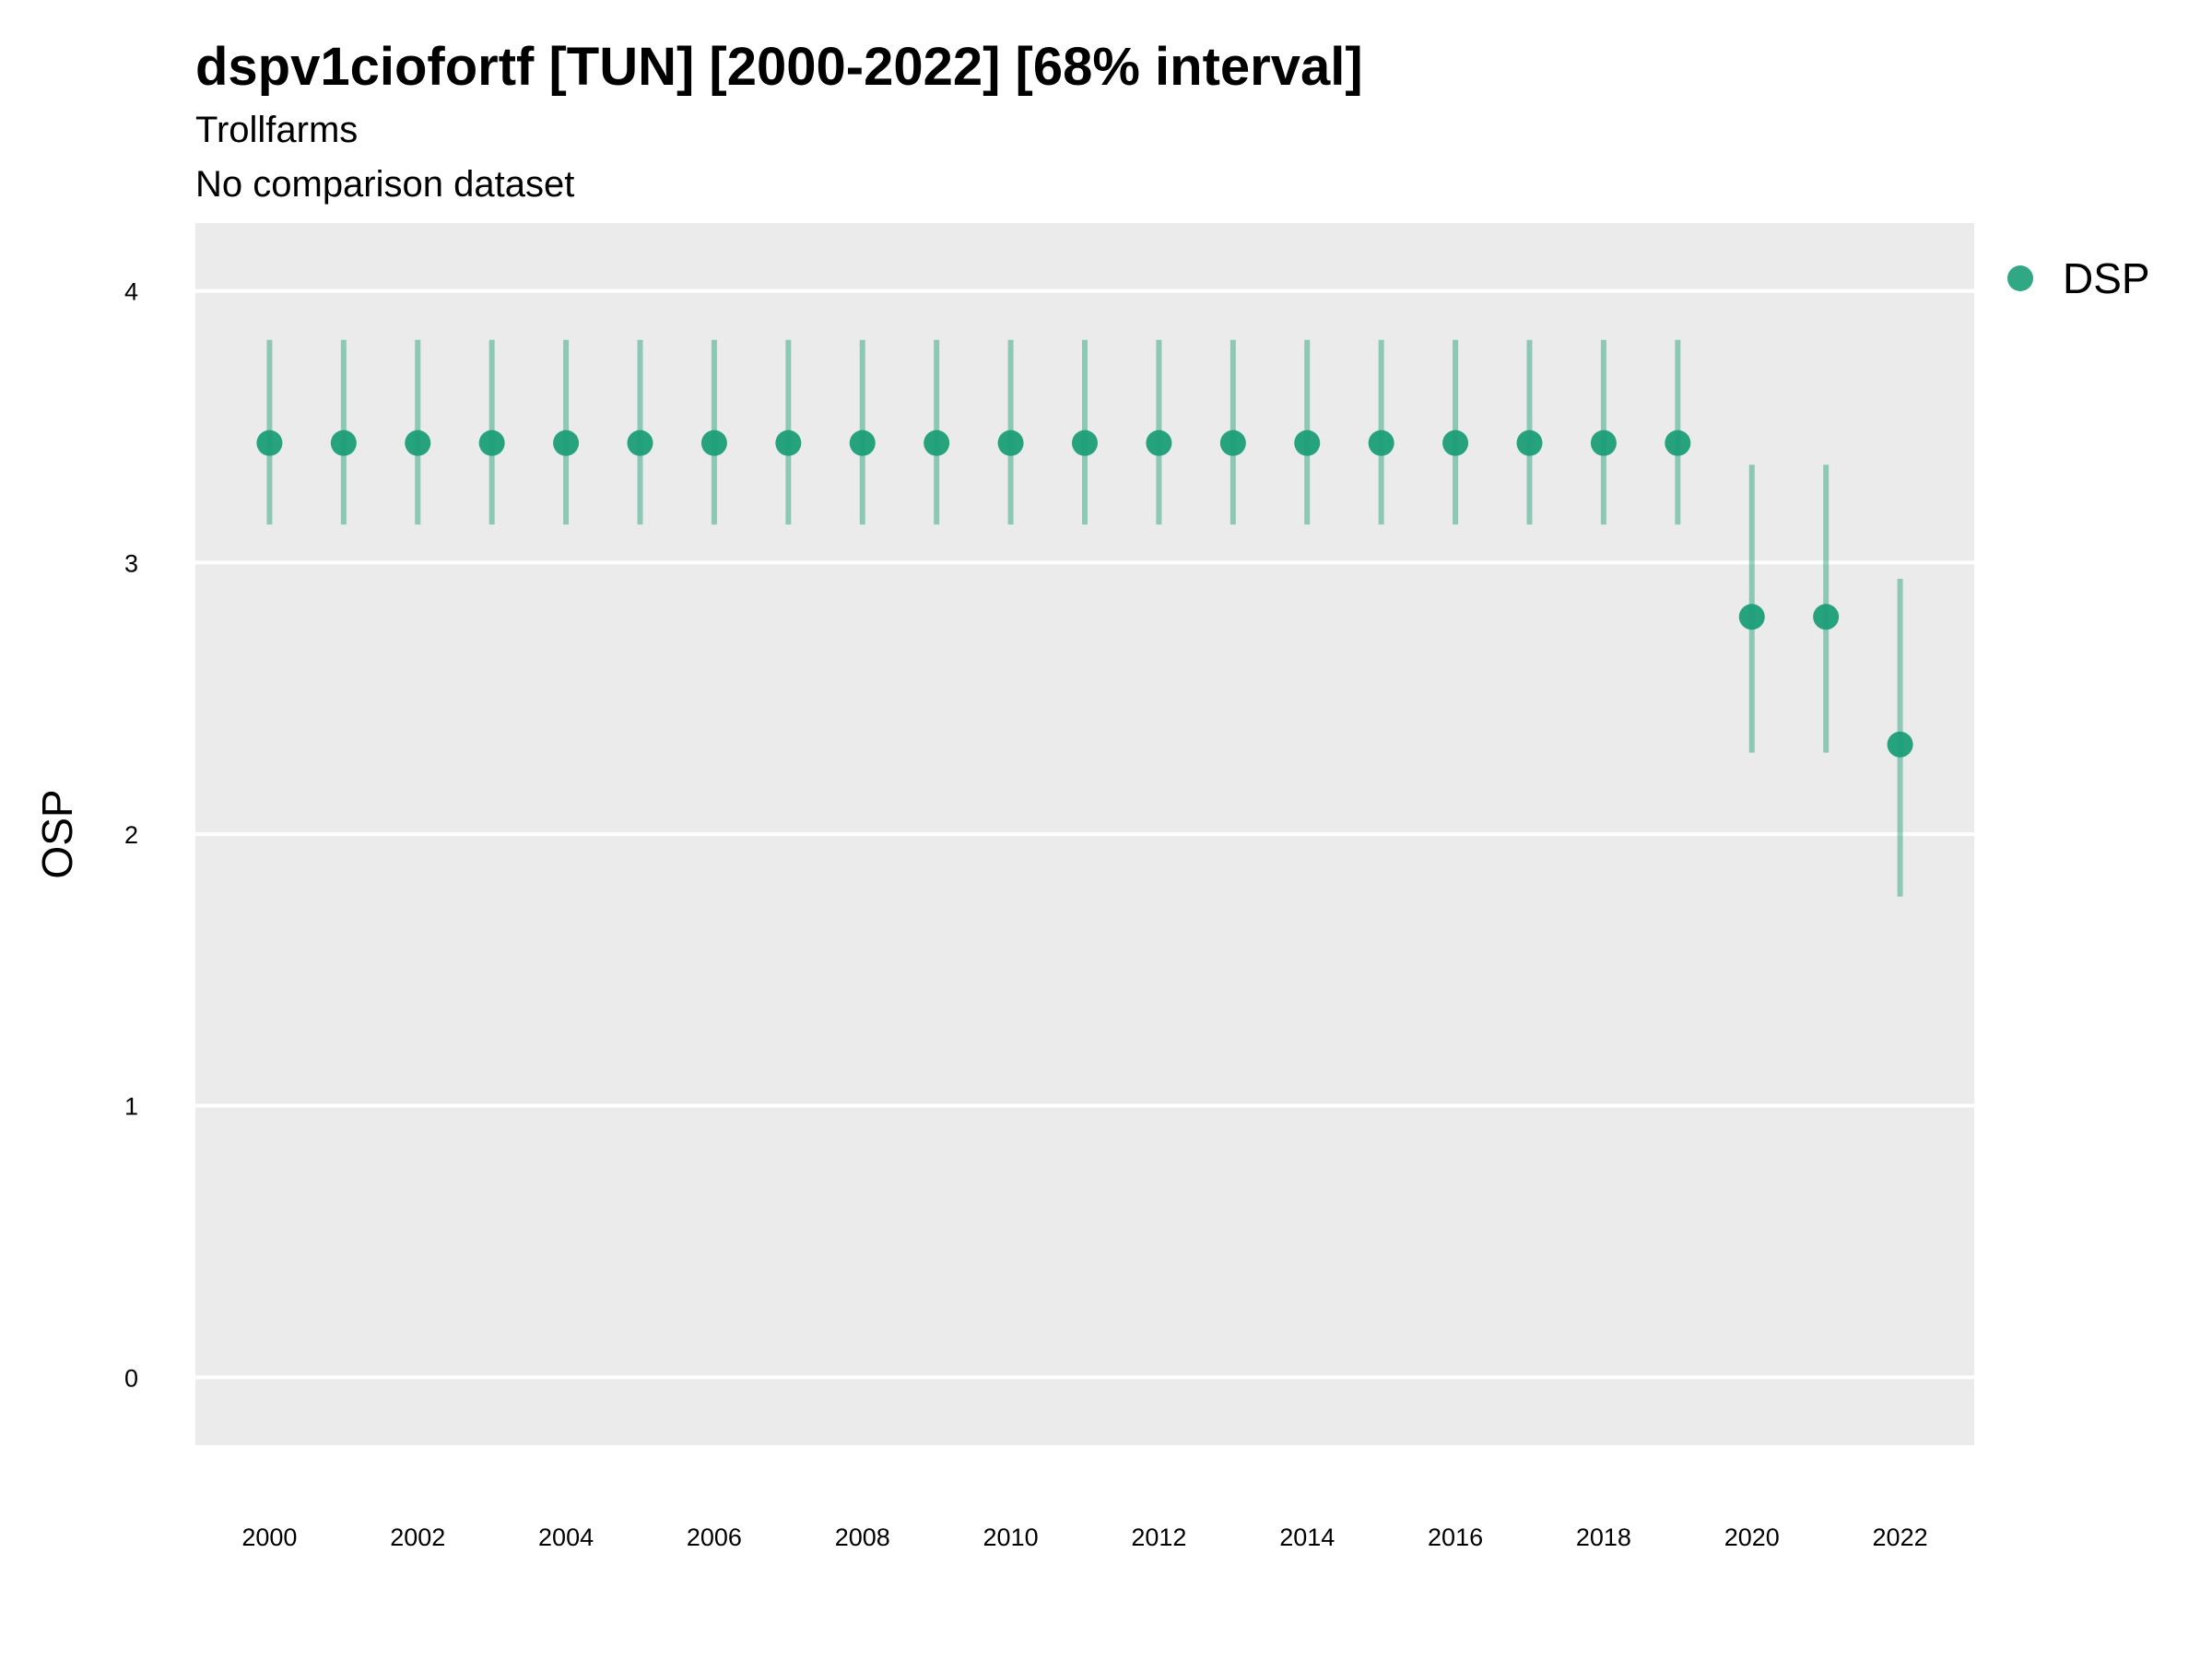 This screenshot has width=2212, height=1659. I want to click on y-tick-label: 3, so click(131, 563).